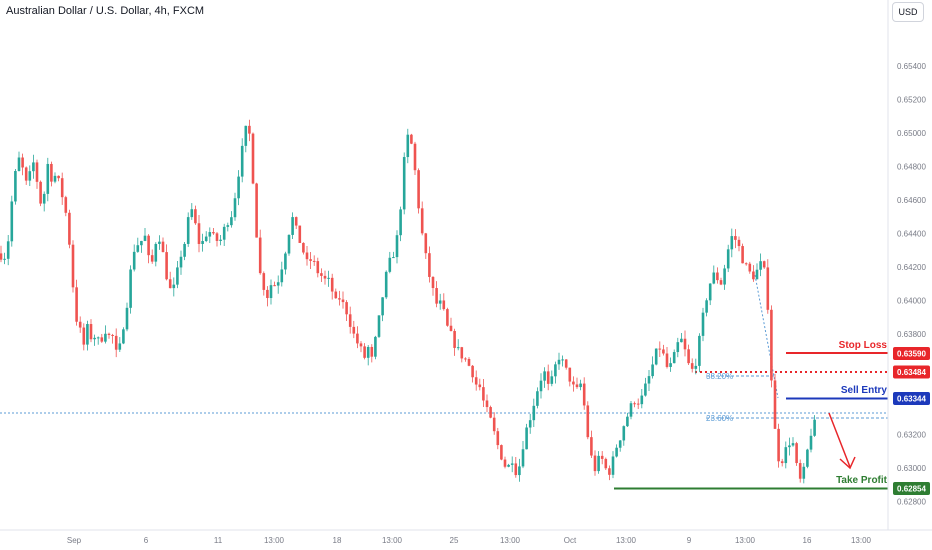  Describe the element at coordinates (911, 300) in the screenshot. I see `price-tick-label: 0.64000` at that location.